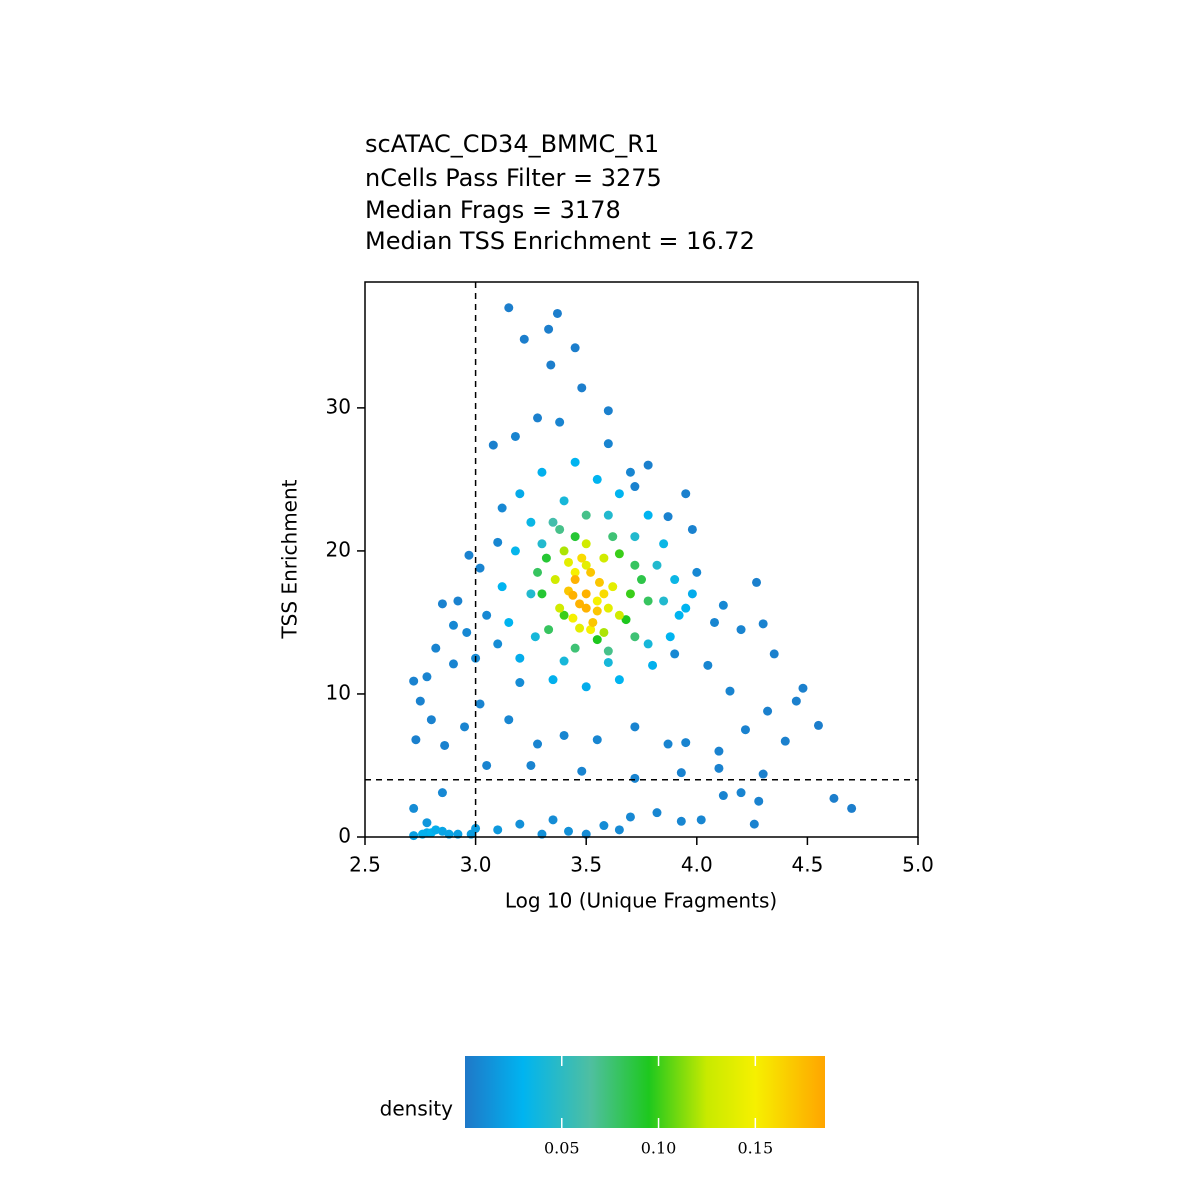 The image size is (1200, 1200). What do you see at coordinates (493, 210) in the screenshot?
I see `chart-subtitle: Median Frags = 3178` at bounding box center [493, 210].